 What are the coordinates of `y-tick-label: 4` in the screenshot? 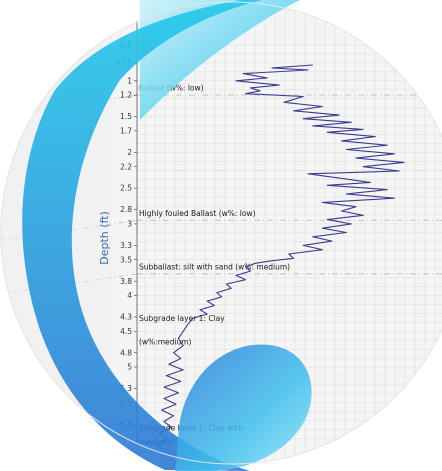 It's located at (129, 295).